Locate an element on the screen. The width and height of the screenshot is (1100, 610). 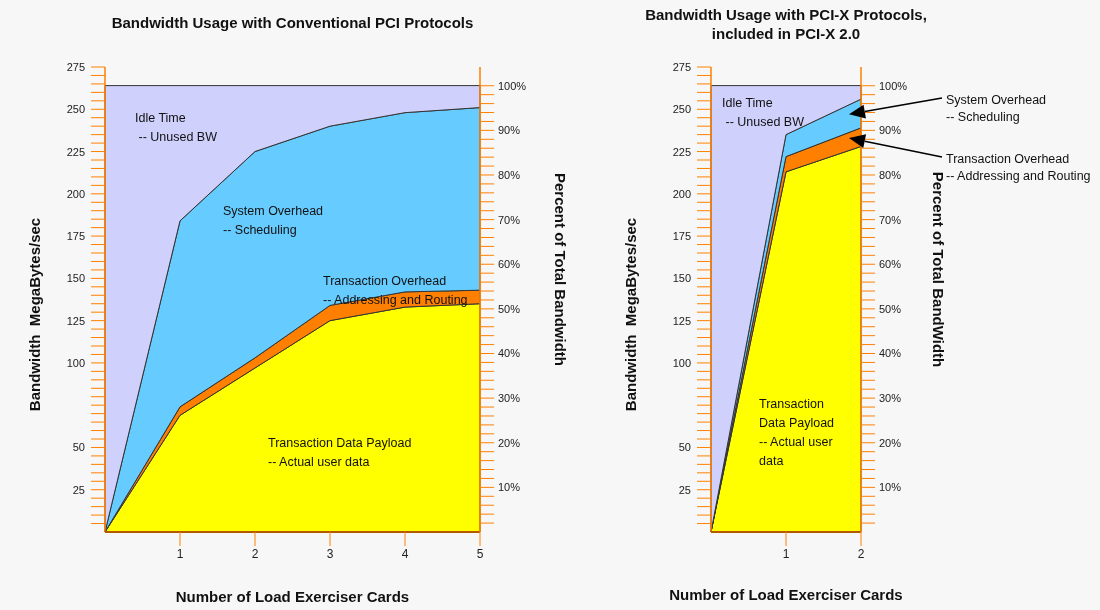
x-tick-label: 3 is located at coordinates (330, 554).